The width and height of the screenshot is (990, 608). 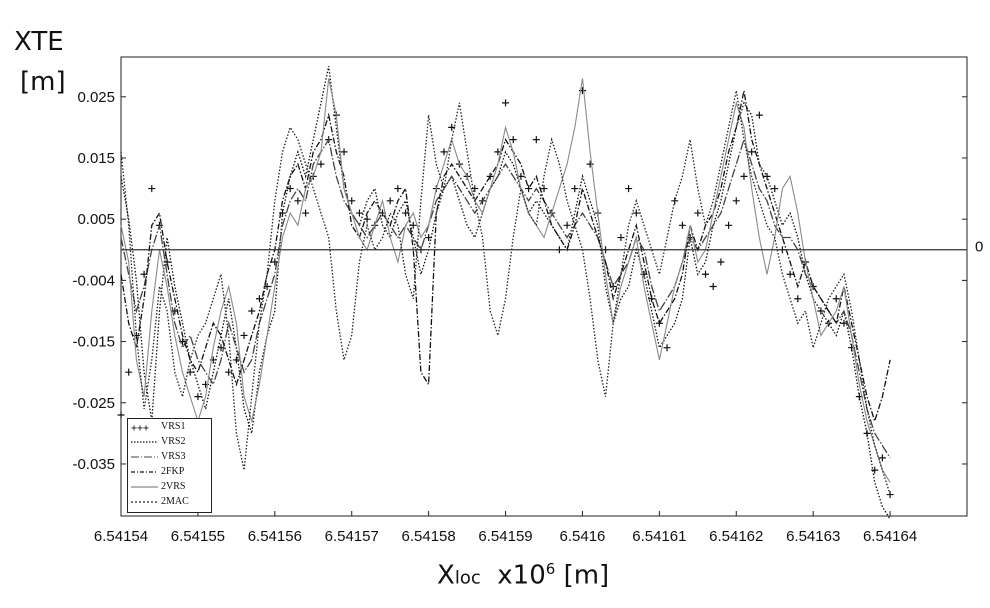 What do you see at coordinates (96, 97) in the screenshot?
I see `y-tick-label: 0.025` at bounding box center [96, 97].